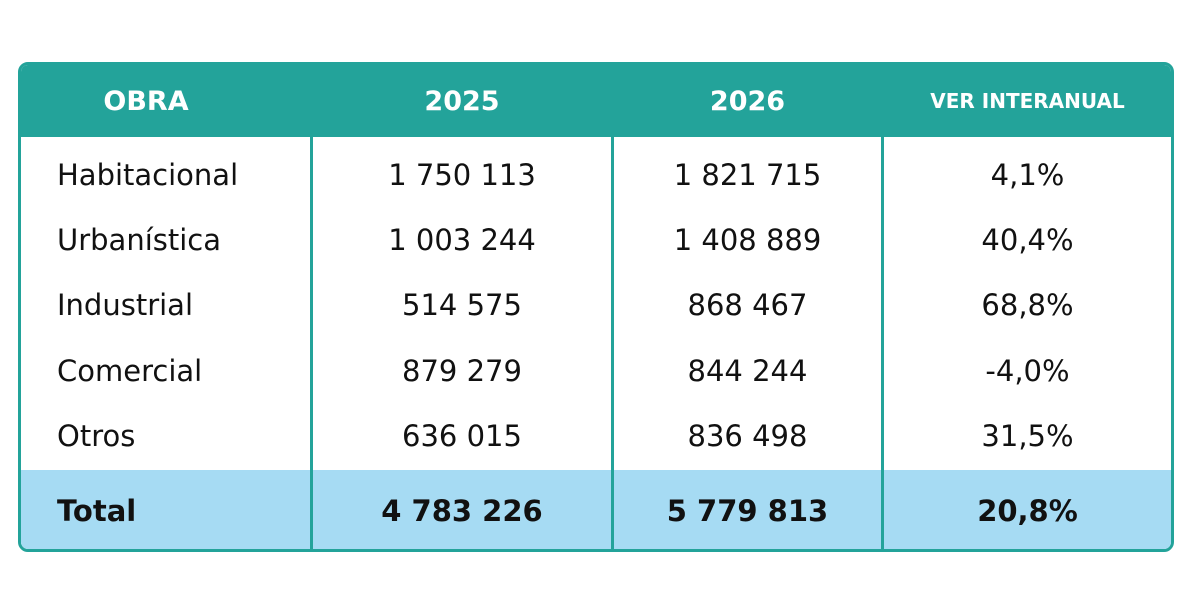 This screenshot has width=1200, height=613. I want to click on table-cell-2026: 868 467, so click(747, 305).